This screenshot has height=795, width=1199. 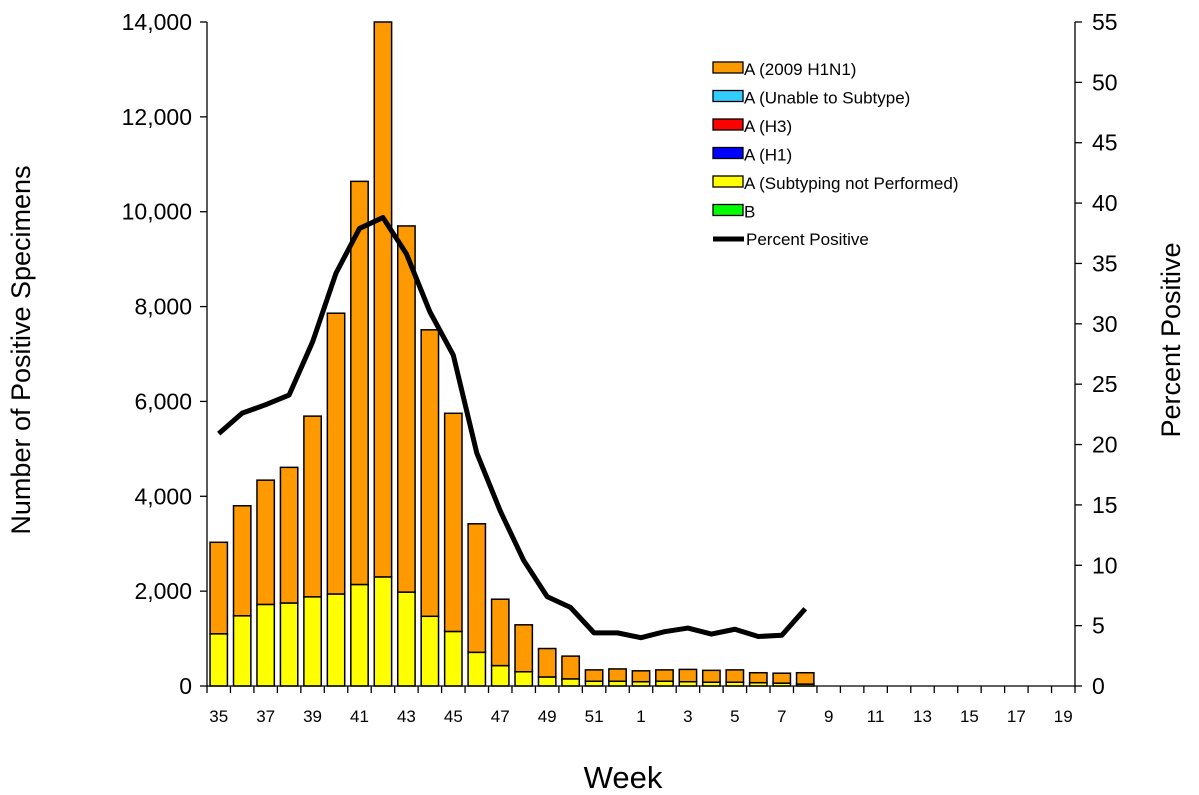 What do you see at coordinates (265, 716) in the screenshot?
I see `x-tick-label: 37` at bounding box center [265, 716].